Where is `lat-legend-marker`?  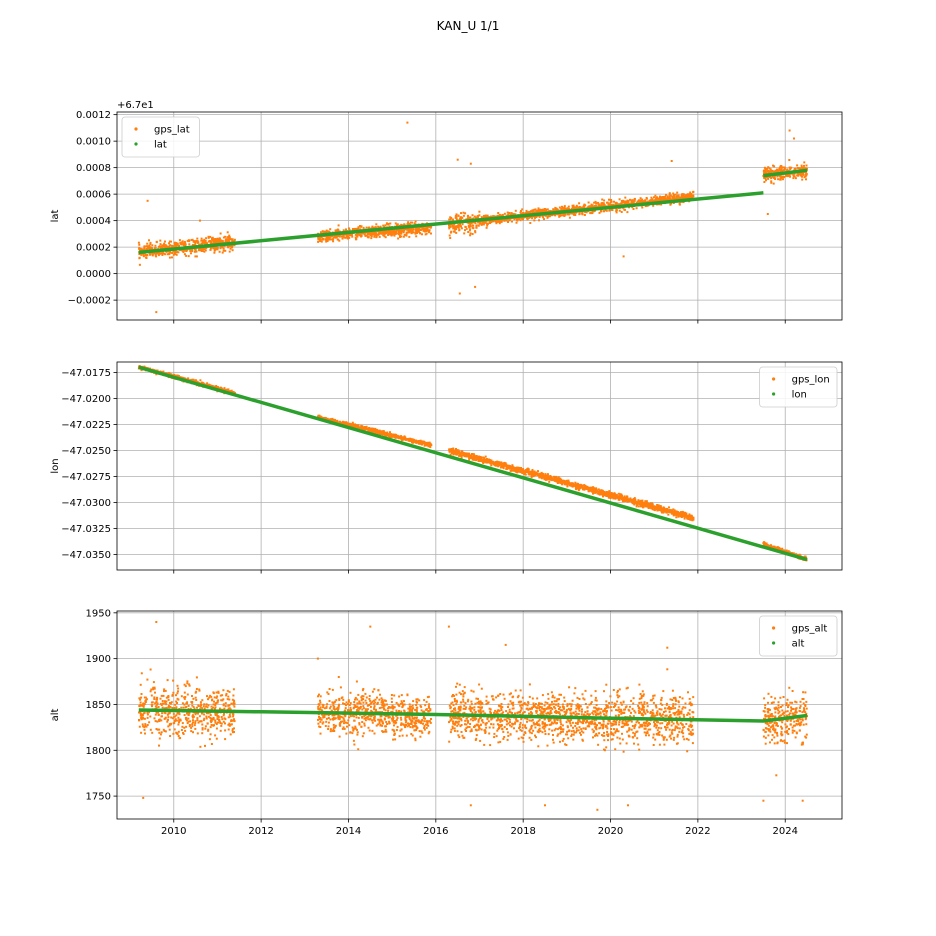
lat-legend-marker is located at coordinates (136, 144).